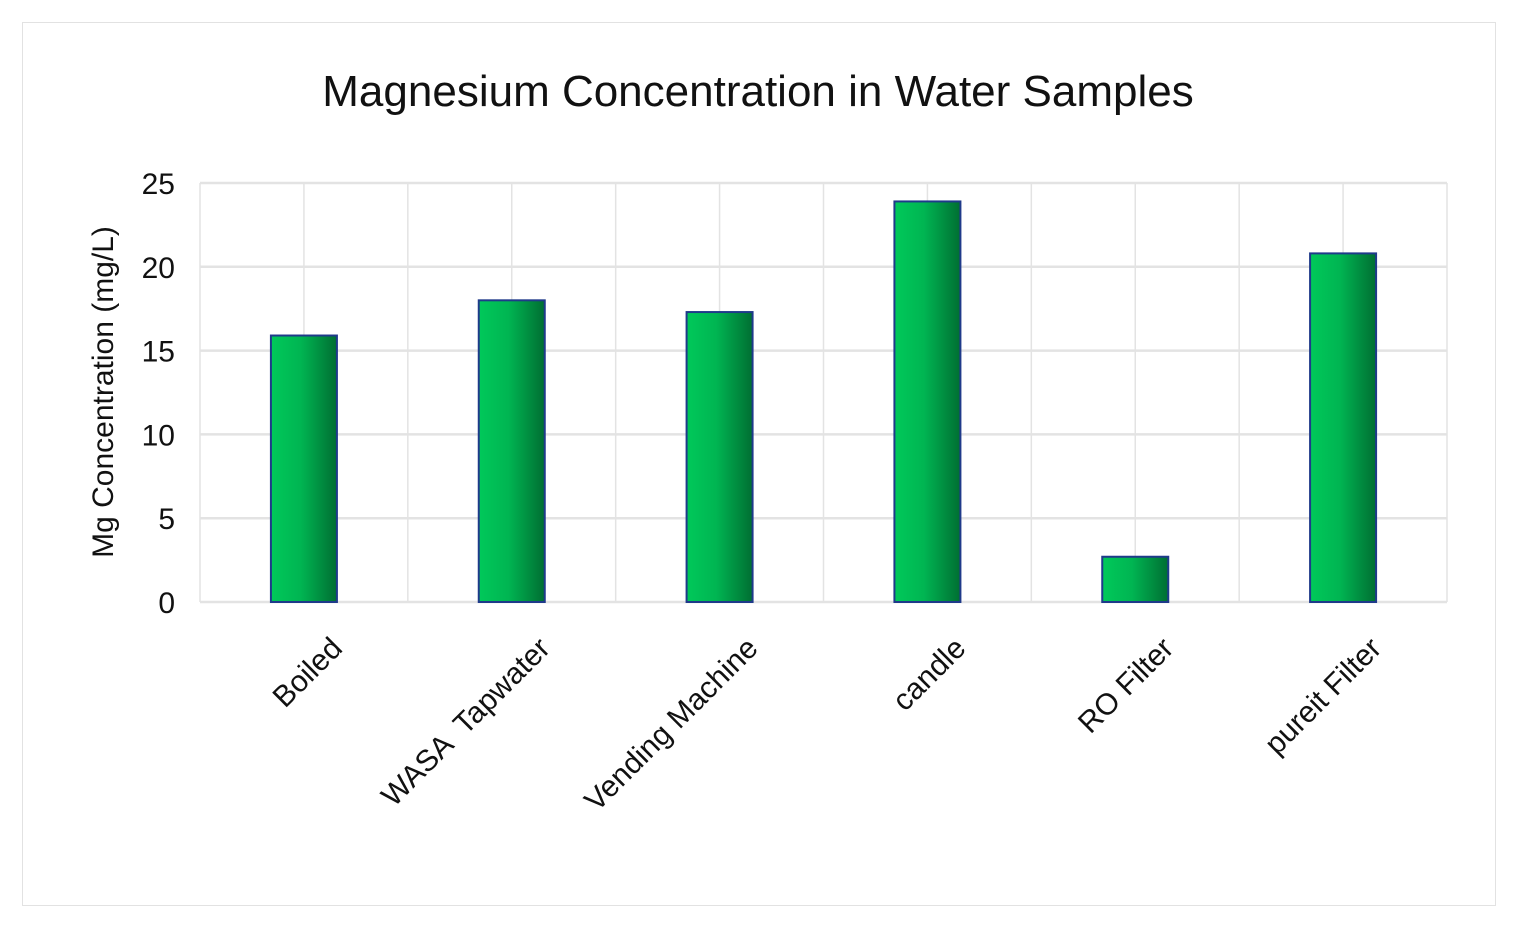  I want to click on x-tick-label: pureit Filter, so click(1323, 696).